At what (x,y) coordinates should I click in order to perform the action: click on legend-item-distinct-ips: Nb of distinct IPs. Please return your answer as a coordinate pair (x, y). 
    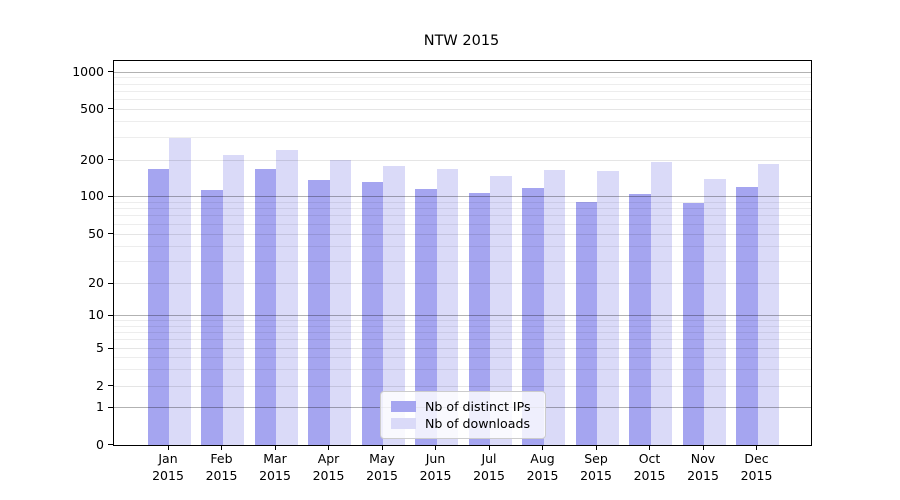
    Looking at the image, I should click on (463, 406).